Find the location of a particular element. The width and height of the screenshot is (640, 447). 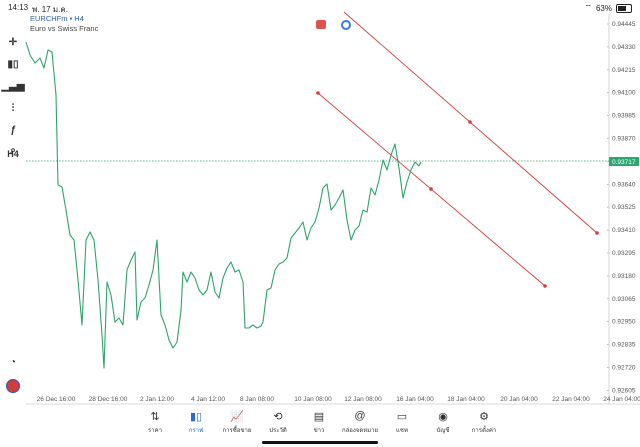

nav-item-account: ◉ บัญชี is located at coordinates (443, 421).